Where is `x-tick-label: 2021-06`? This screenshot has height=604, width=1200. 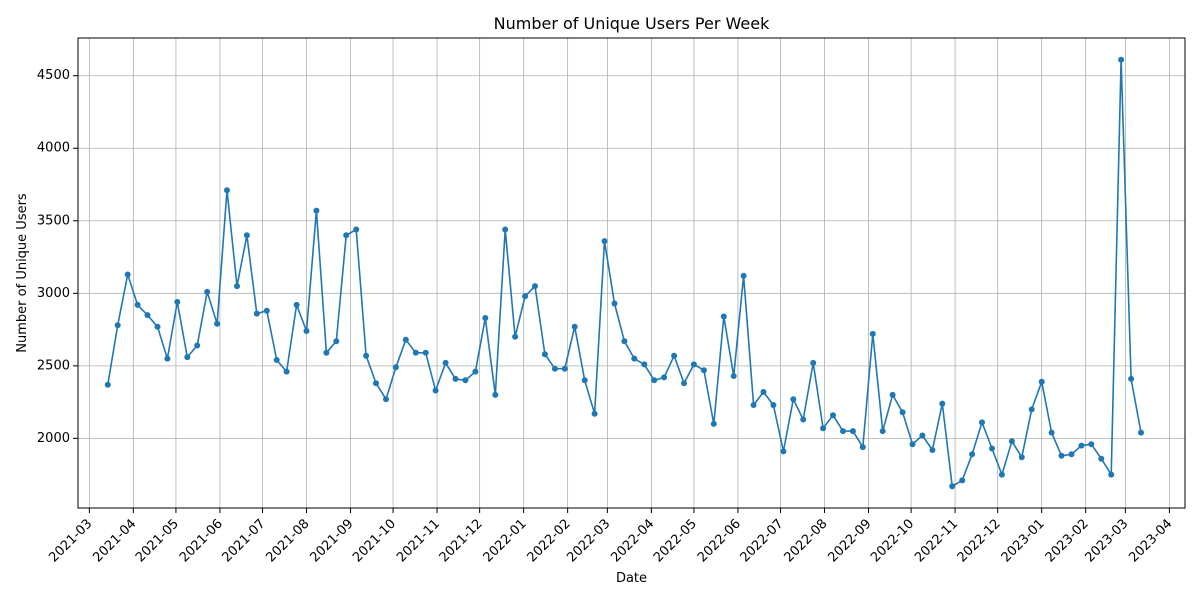 x-tick-label: 2021-06 is located at coordinates (201, 540).